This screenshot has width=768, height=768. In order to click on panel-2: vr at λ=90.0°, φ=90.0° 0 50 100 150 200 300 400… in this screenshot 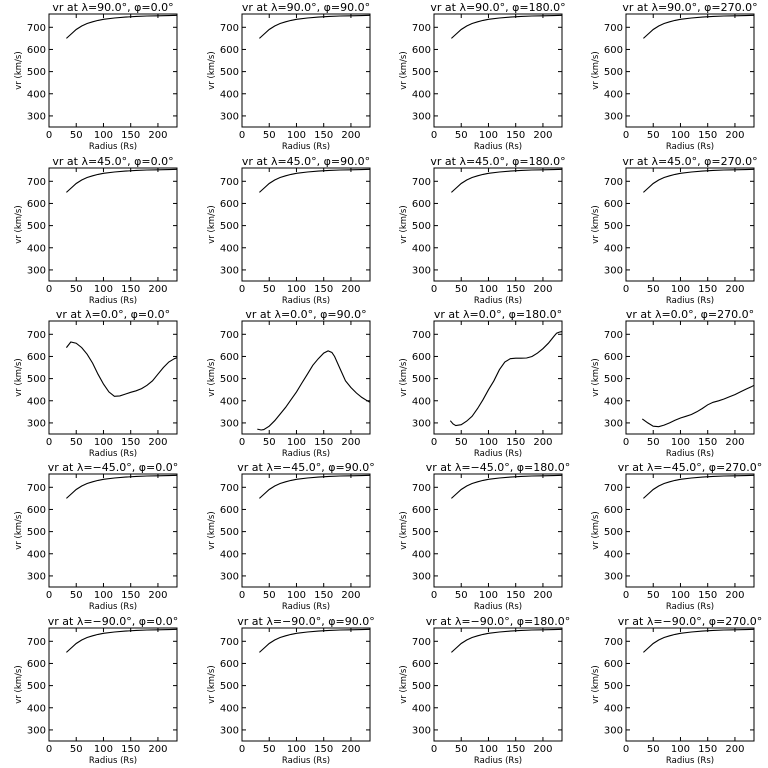, I will do `click(289, 76)`.